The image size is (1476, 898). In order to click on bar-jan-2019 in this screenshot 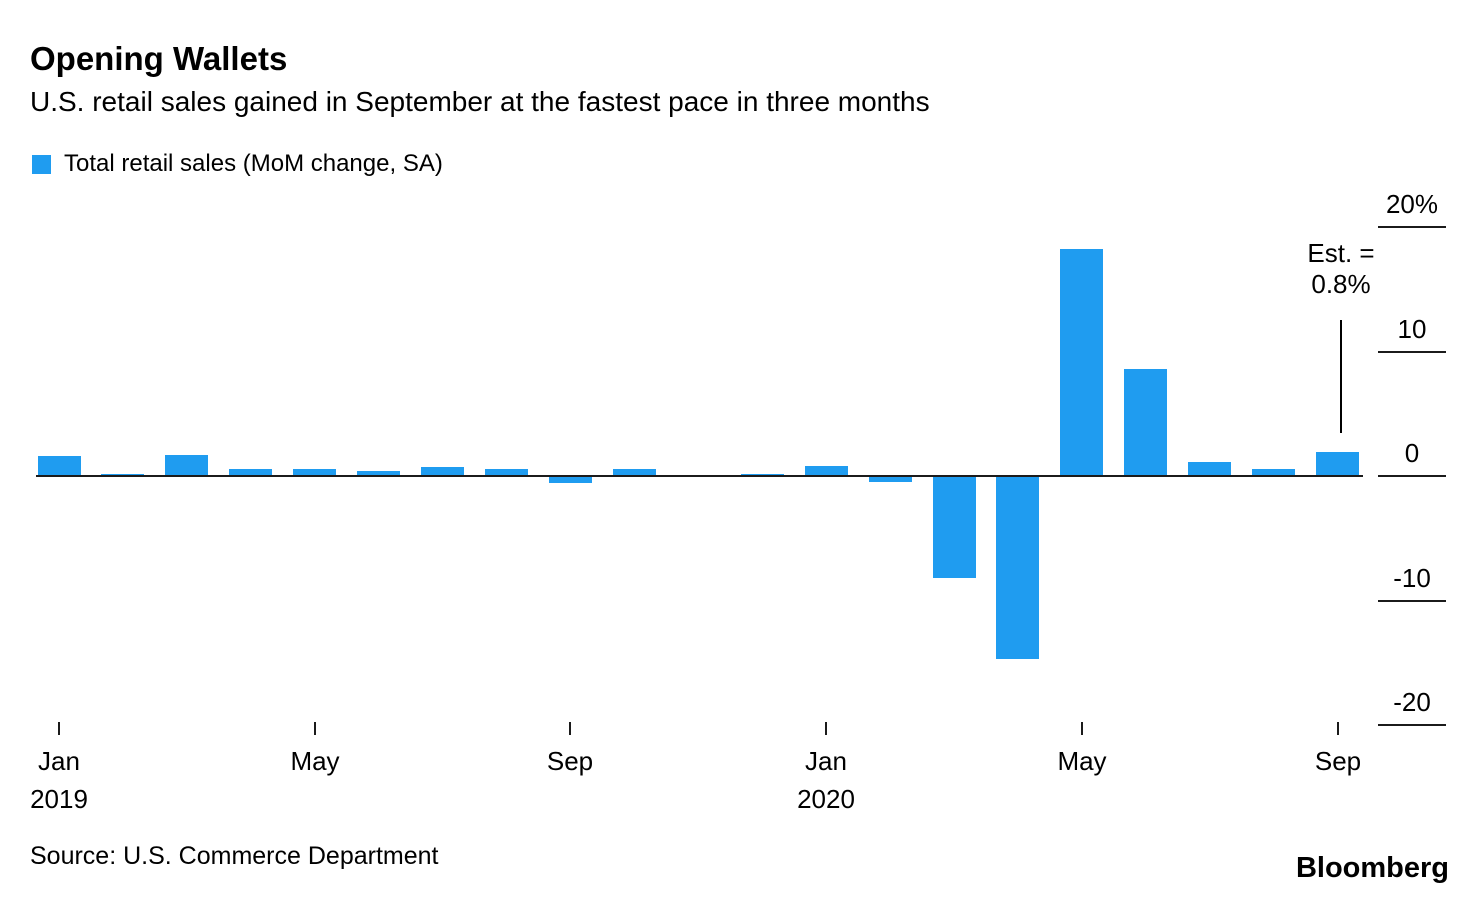, I will do `click(59, 466)`.